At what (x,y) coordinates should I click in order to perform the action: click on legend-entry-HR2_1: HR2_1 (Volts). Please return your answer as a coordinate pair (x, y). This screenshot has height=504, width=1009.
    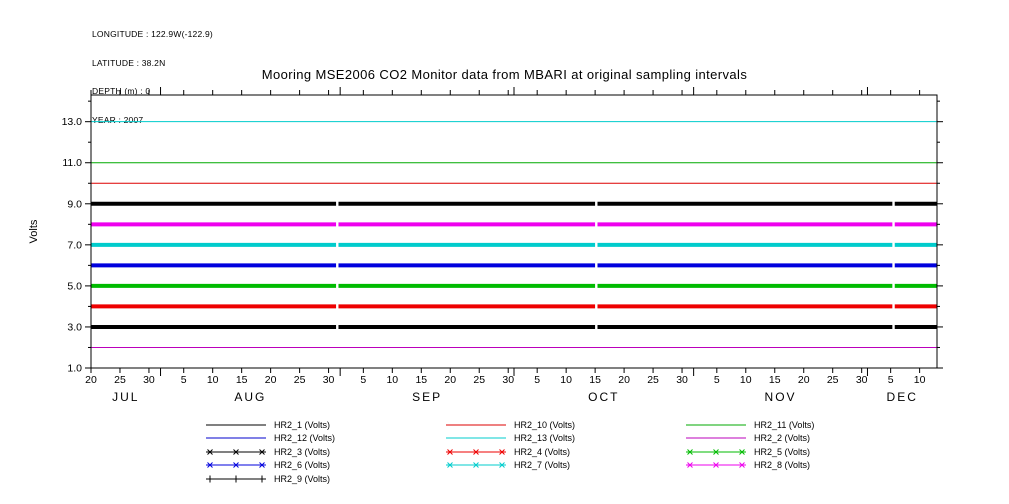
    Looking at the image, I should click on (267, 425).